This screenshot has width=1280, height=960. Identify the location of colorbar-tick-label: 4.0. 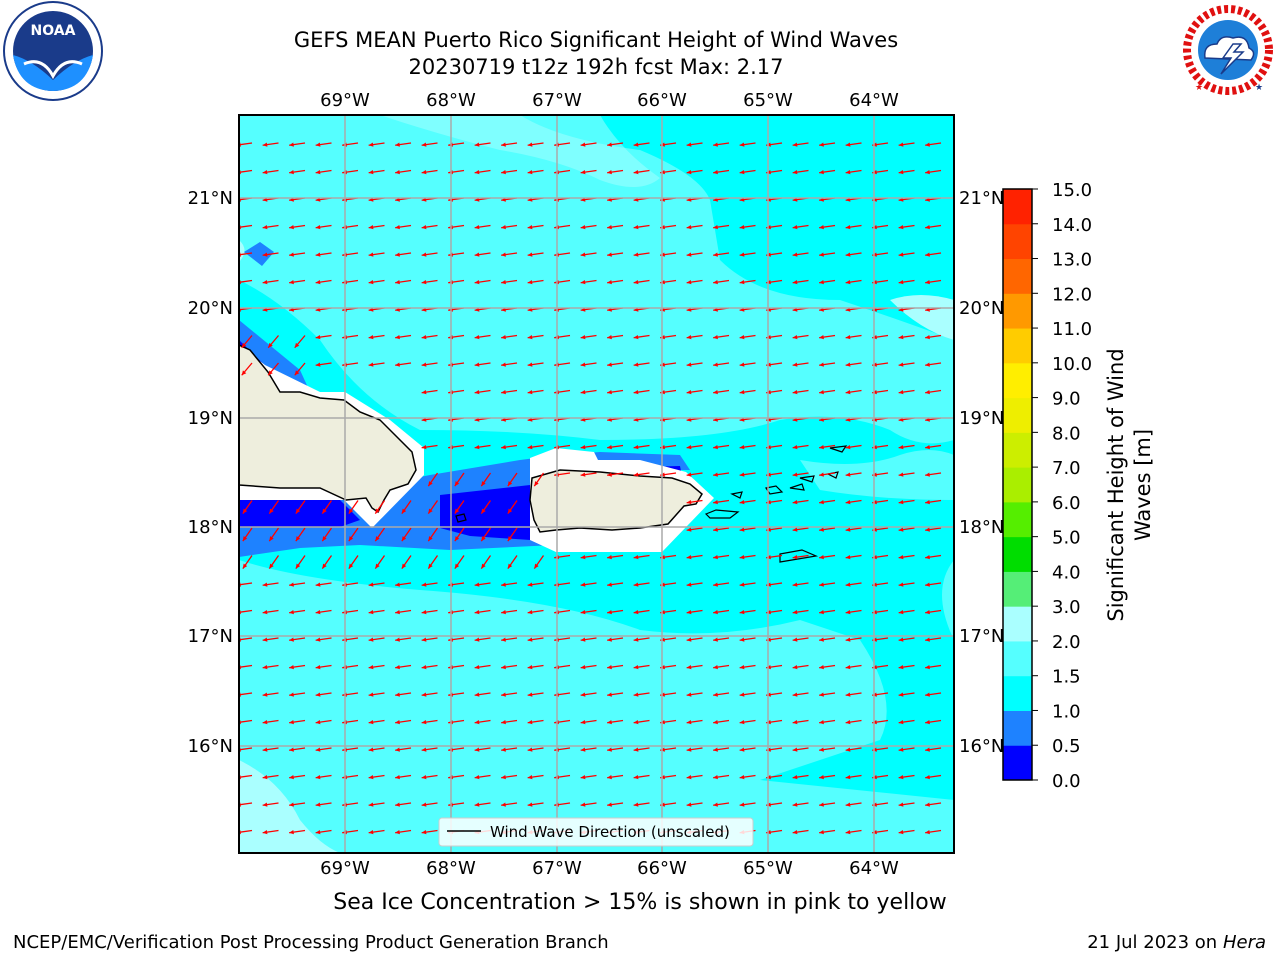
(1066, 572).